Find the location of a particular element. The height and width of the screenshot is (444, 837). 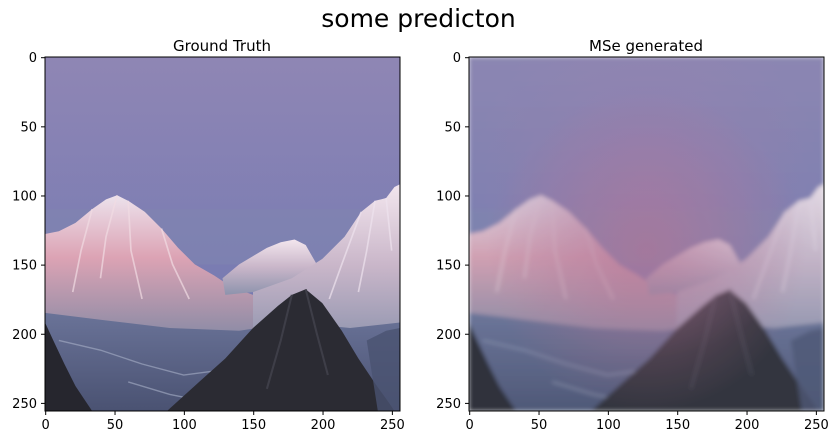

x-tick-label-right-0: 0 is located at coordinates (470, 425).